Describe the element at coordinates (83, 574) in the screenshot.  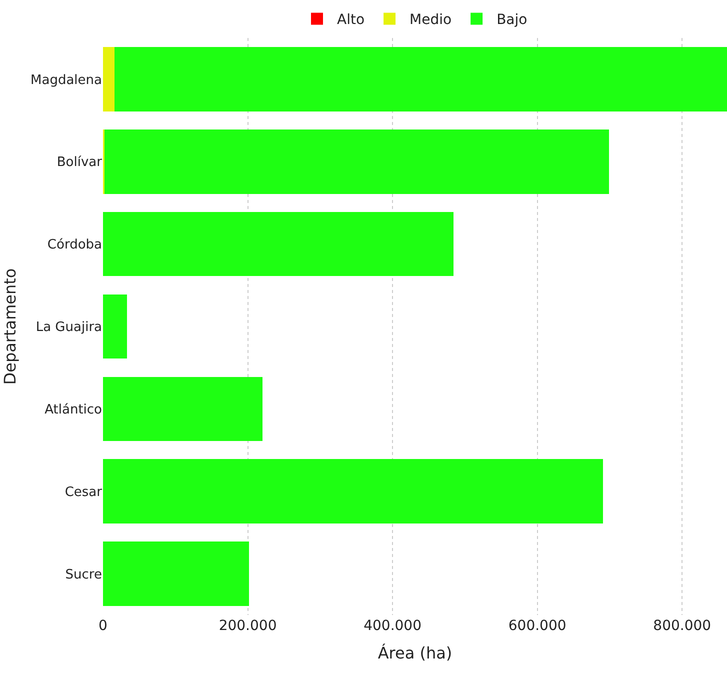
I see `y-tick-label: Sucre` at that location.